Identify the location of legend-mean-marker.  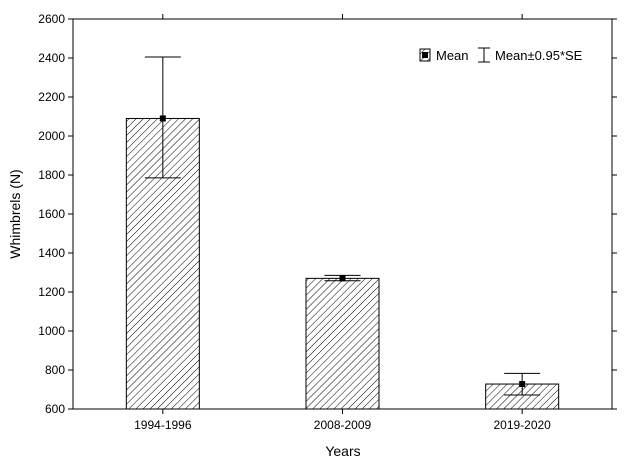
(425, 55).